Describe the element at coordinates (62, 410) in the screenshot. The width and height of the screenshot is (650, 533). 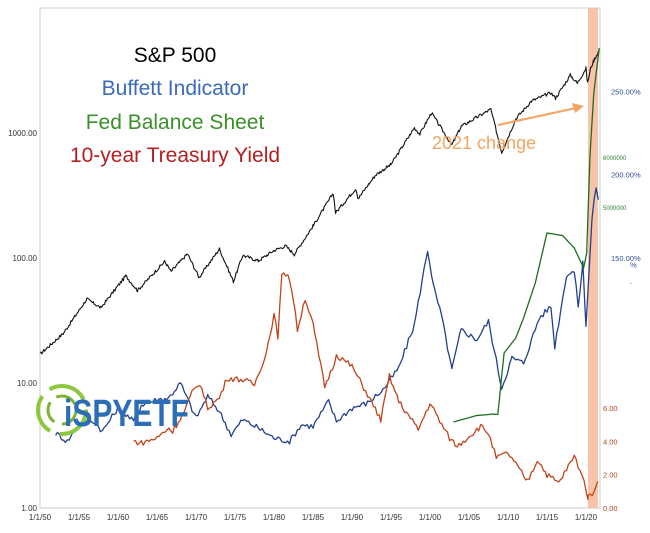
I see `logo-target-icon` at that location.